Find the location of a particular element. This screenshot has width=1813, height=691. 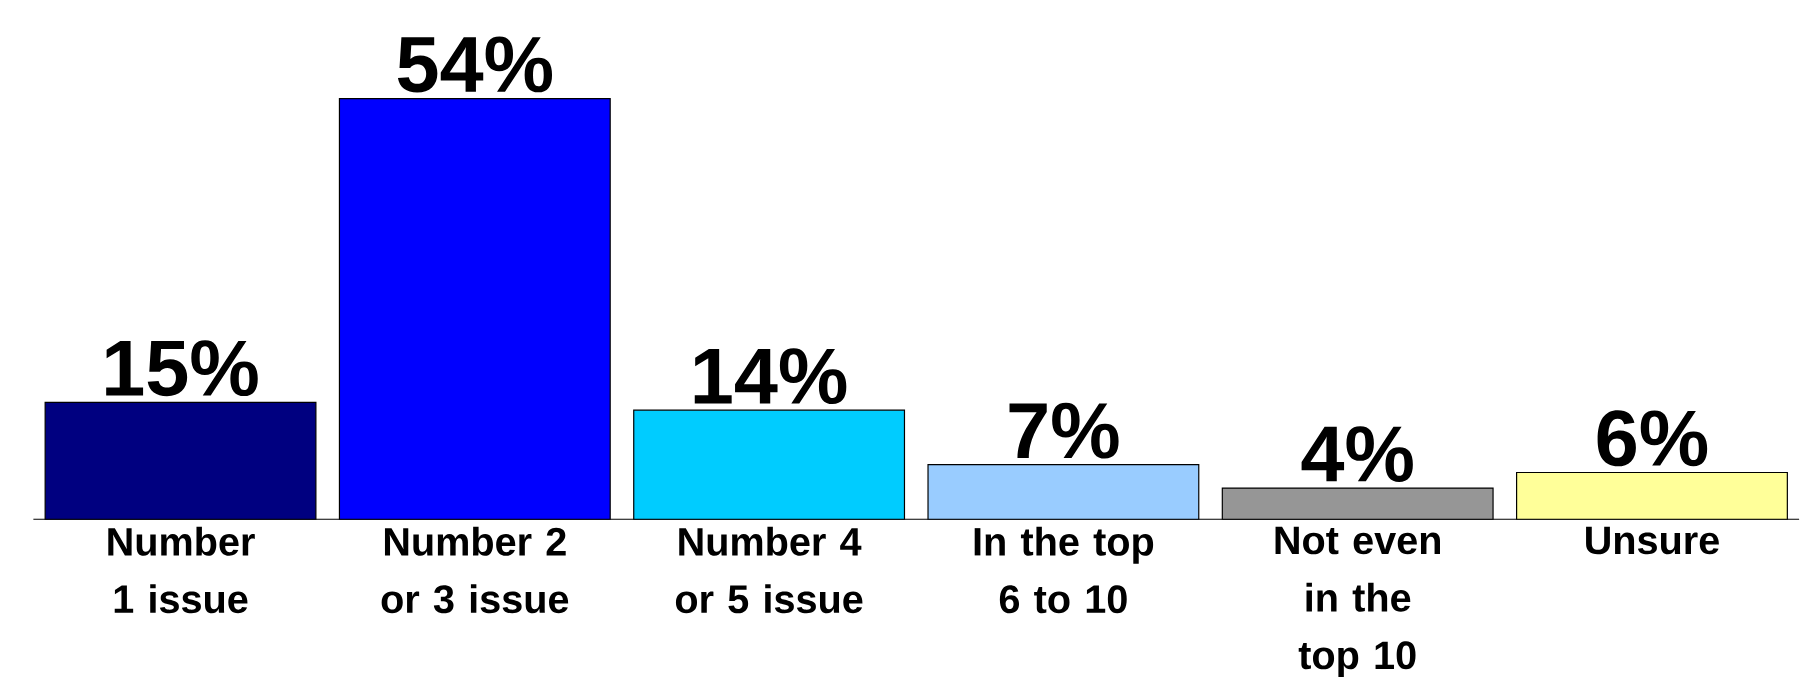

x-tick-label: Number 1 issue is located at coordinates (181, 570).